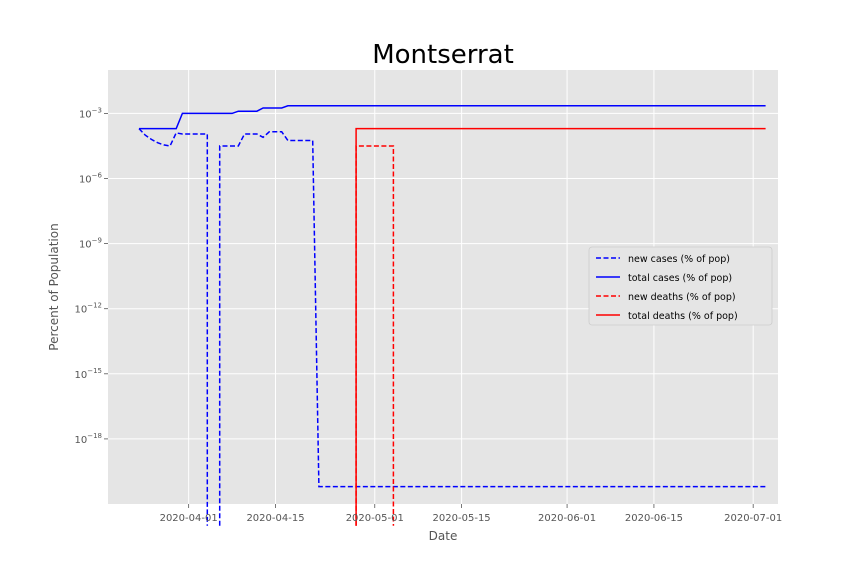 The height and width of the screenshot is (576, 864). I want to click on y-tick-label: 10⁻⁹, so click(90, 244).